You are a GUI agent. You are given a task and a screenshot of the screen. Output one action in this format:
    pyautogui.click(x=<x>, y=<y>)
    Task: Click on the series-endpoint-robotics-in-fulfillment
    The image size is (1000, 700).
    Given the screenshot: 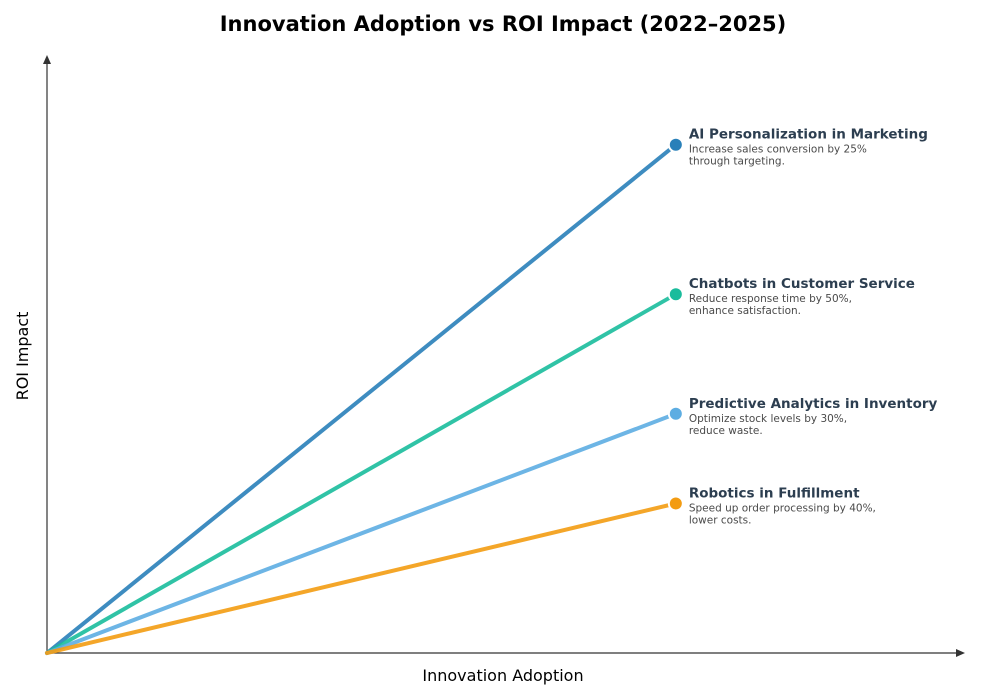 What is the action you would take?
    pyautogui.click(x=675, y=503)
    